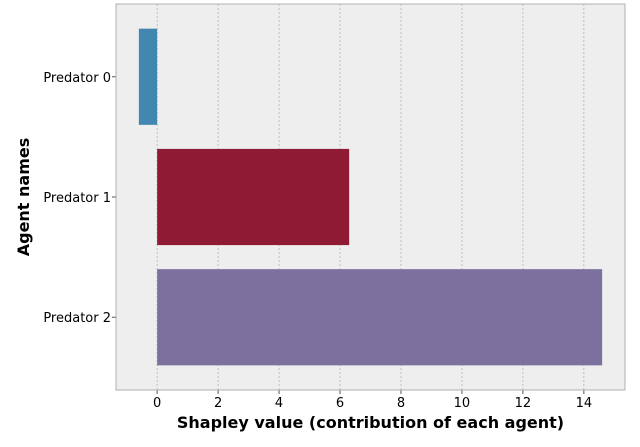 The image size is (640, 447). I want to click on y-axis-title: Agent names, so click(23, 197).